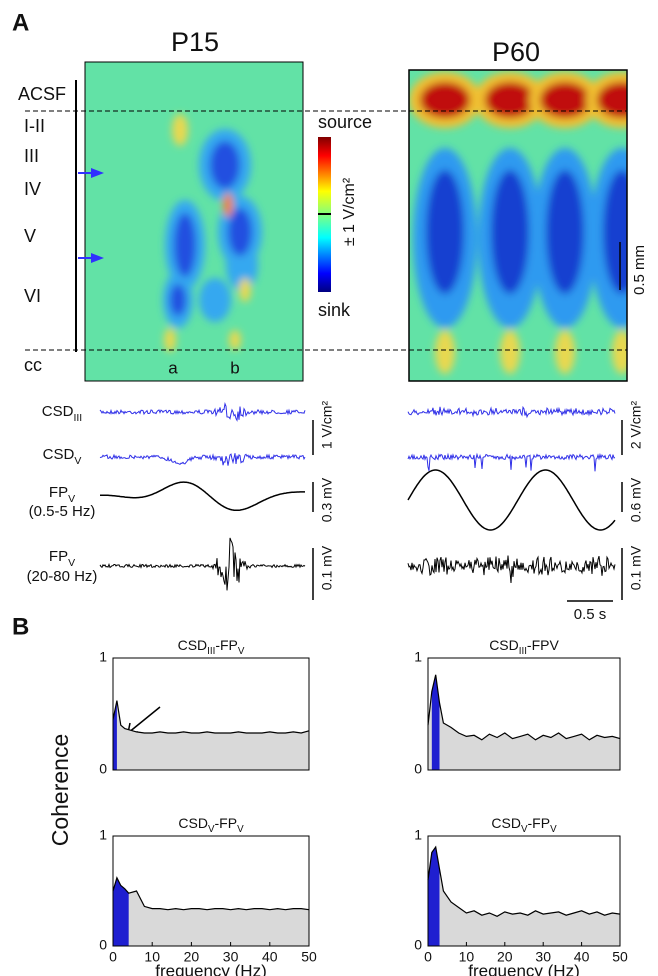  I want to click on colorbar-bottom: sink, so click(334, 310).